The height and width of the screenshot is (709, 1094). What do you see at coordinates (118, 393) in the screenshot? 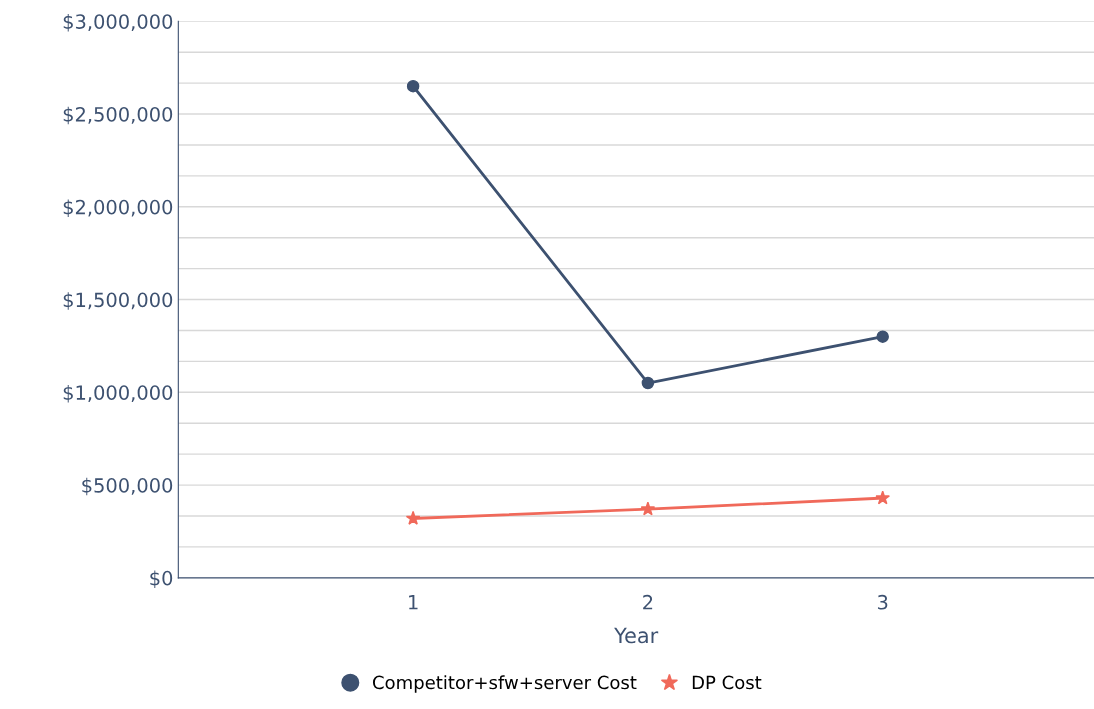
I see `y-tick-label: $1,000,000` at bounding box center [118, 393].